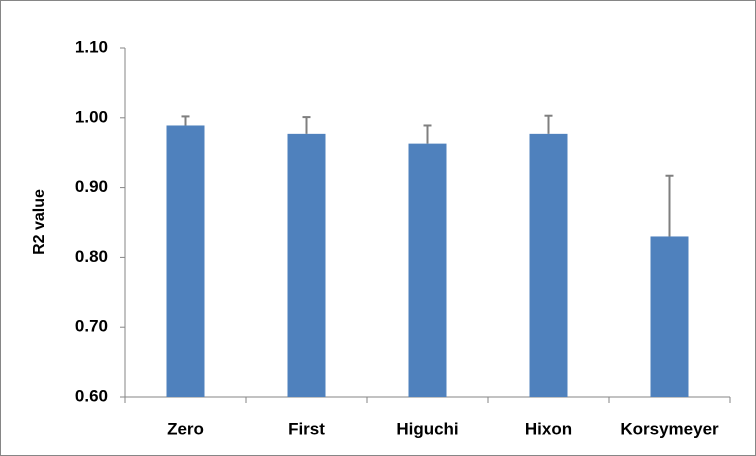  I want to click on y-tick-label: 0.60, so click(91, 395).